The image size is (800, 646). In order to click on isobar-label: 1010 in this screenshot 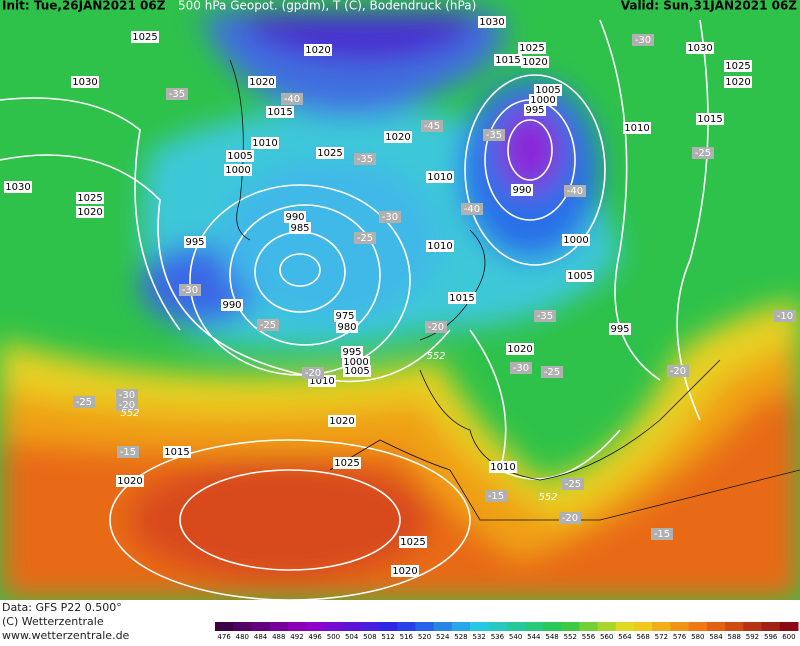, I will do `click(636, 128)`.